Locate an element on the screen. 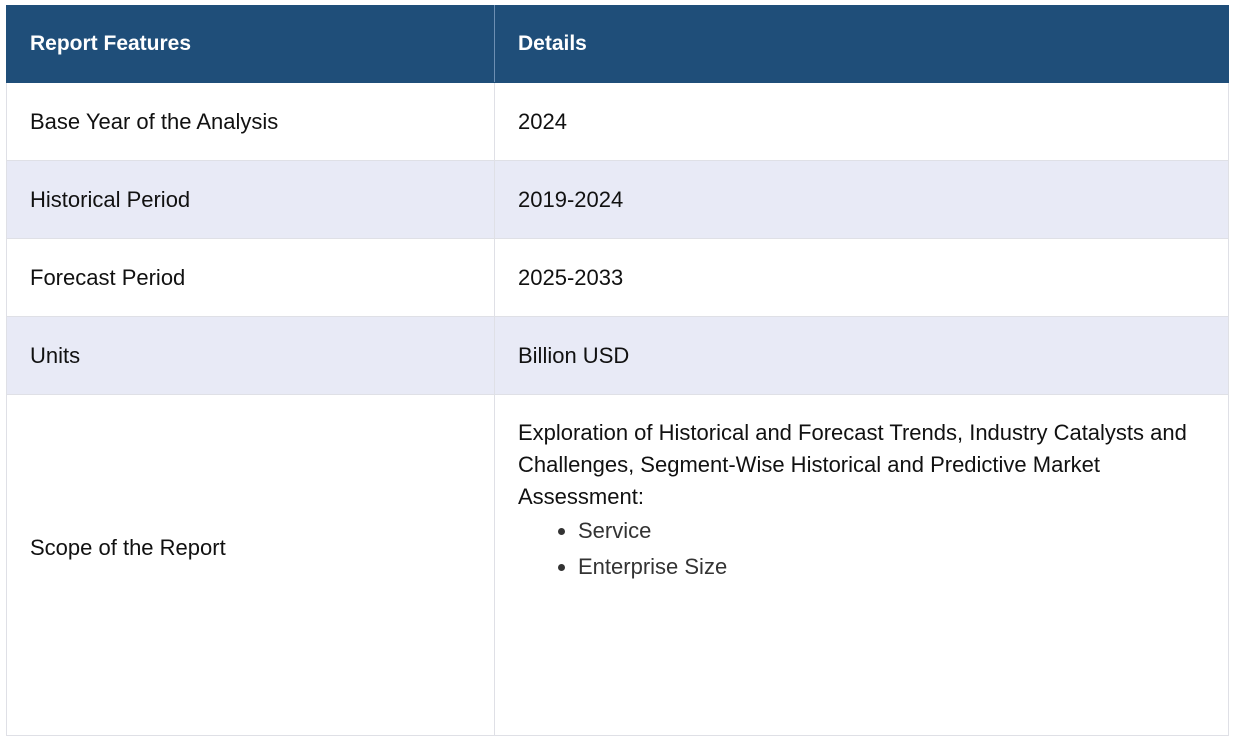 Image resolution: width=1234 pixels, height=736 pixels. detail-cell: Billion USD is located at coordinates (861, 355).